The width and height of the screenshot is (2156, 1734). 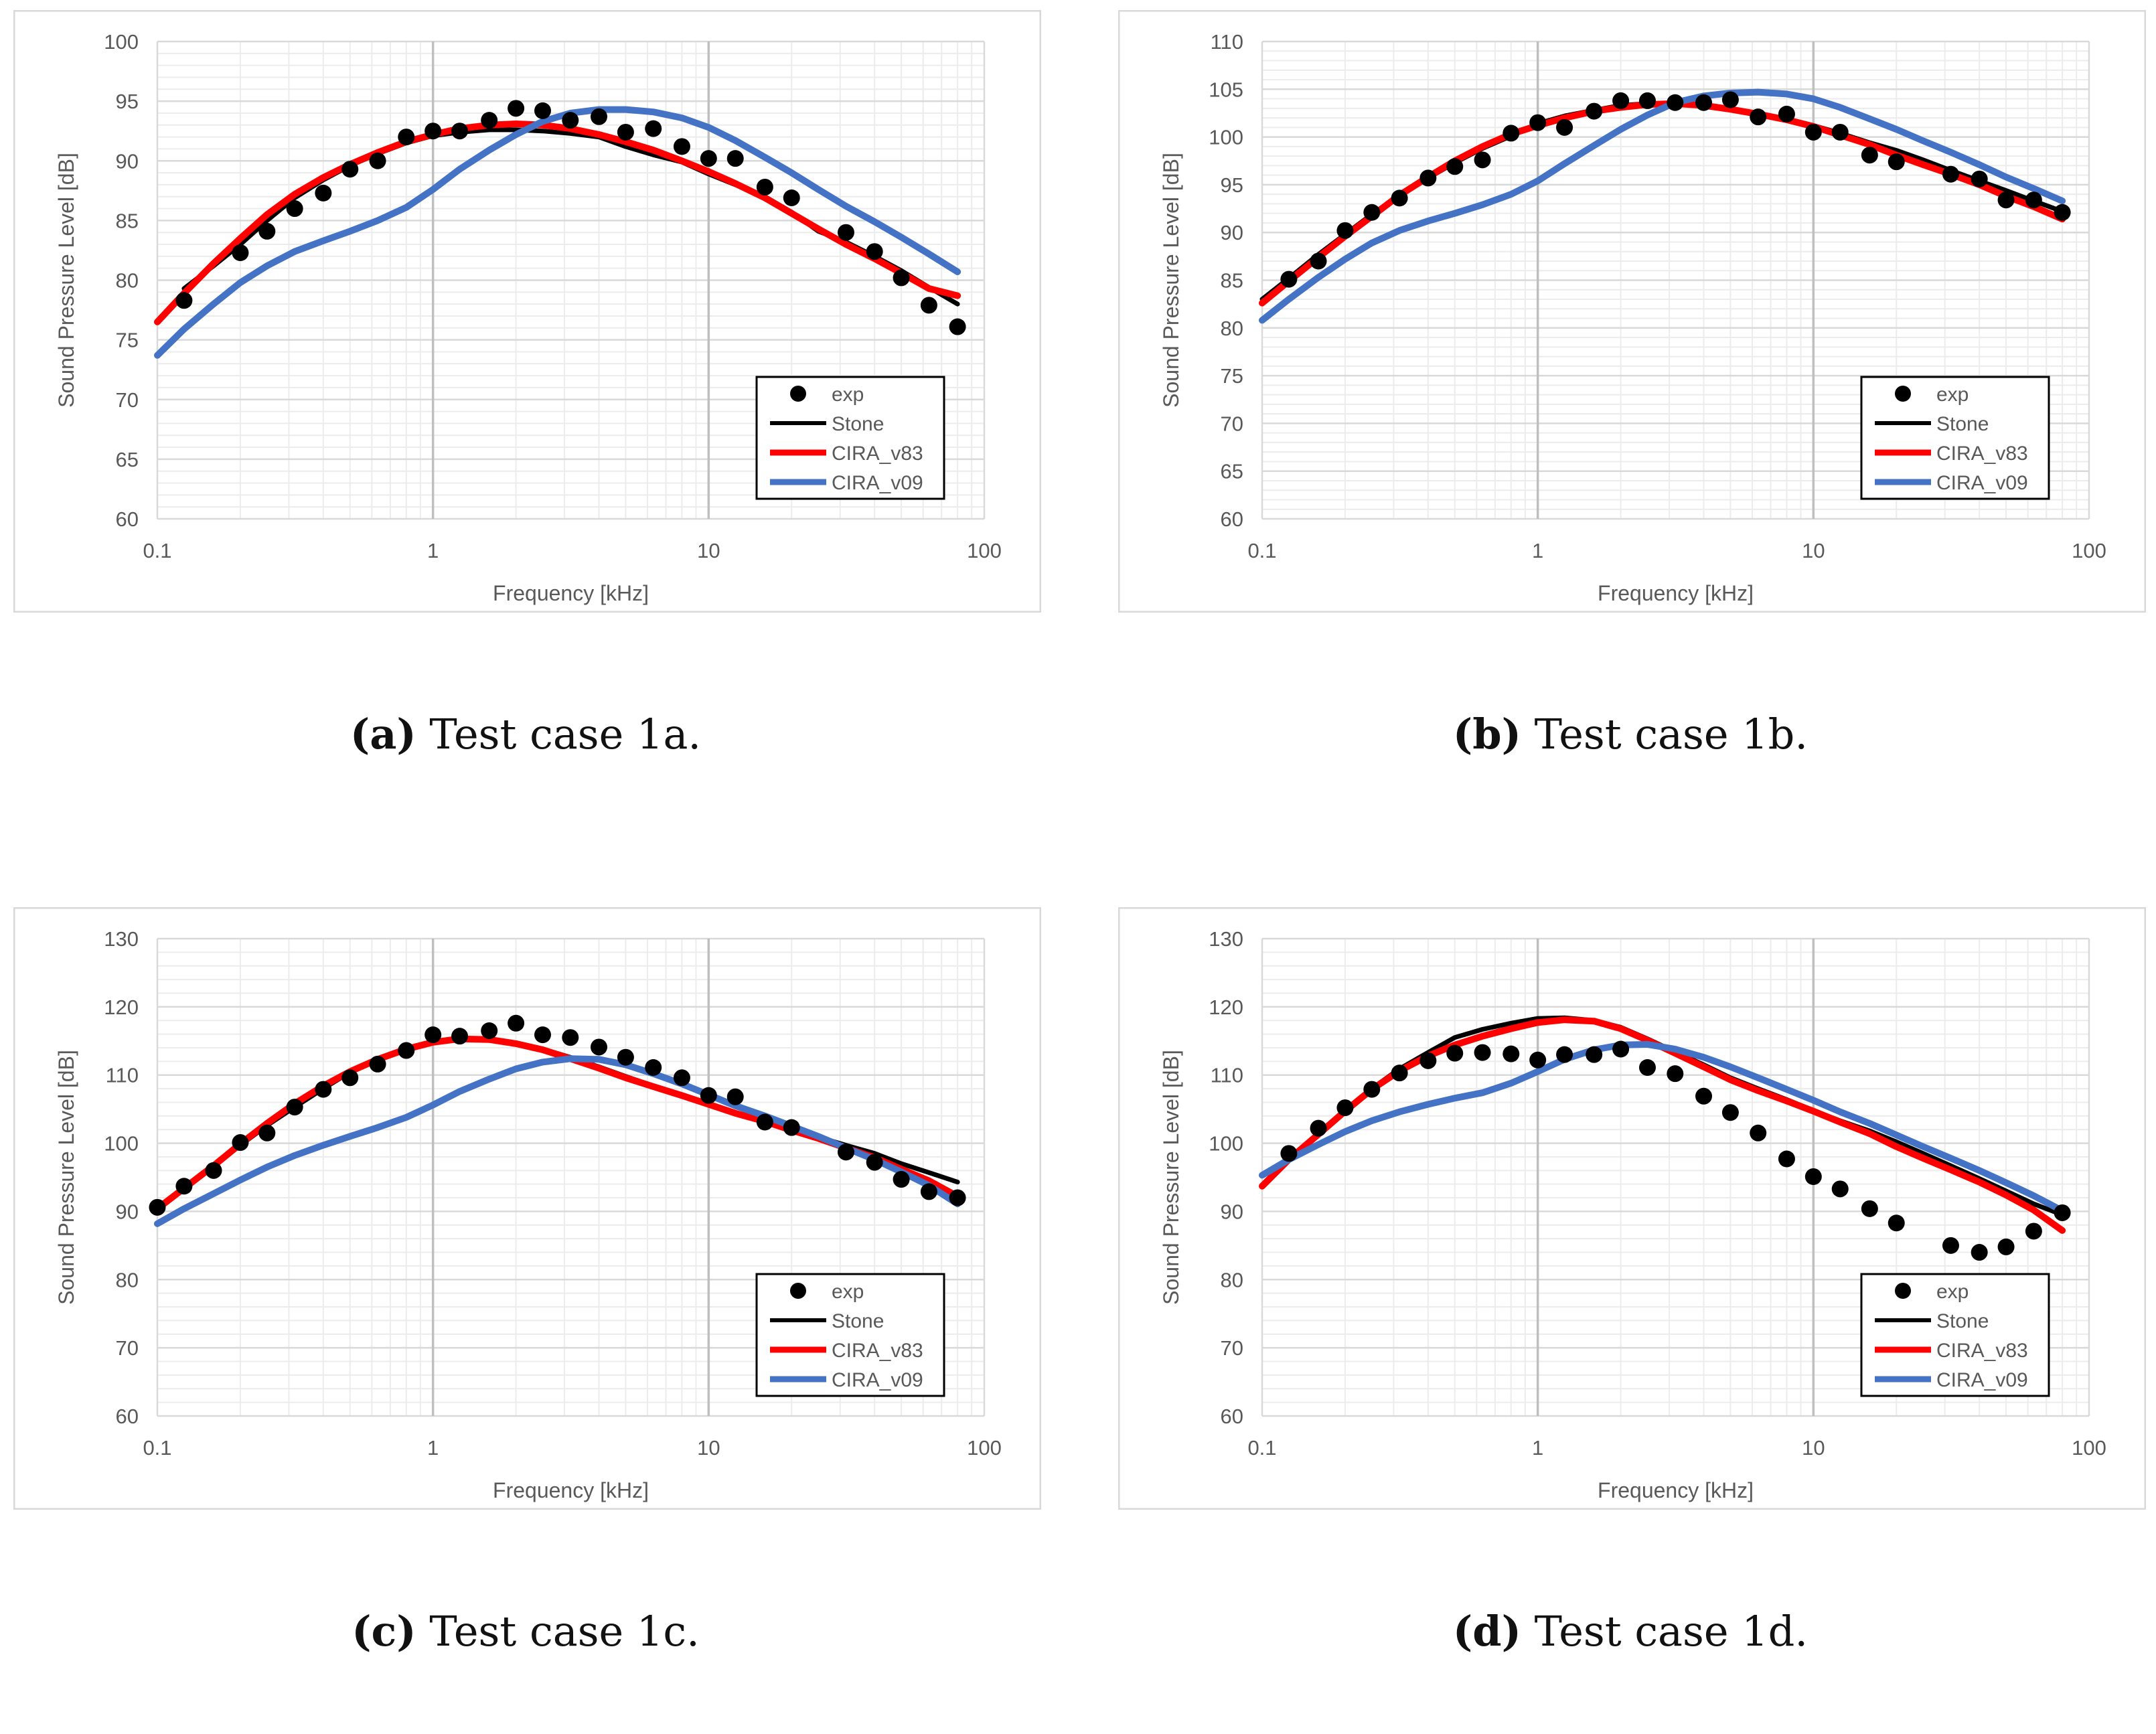 What do you see at coordinates (121, 939) in the screenshot?
I see `chart-c-y-tick-label: 130` at bounding box center [121, 939].